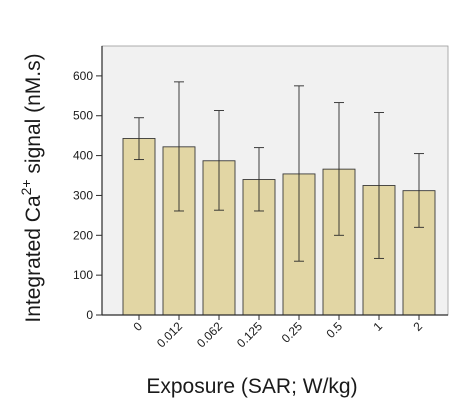  Describe the element at coordinates (334, 330) in the screenshot. I see `x-tick-label: 0.5` at that location.